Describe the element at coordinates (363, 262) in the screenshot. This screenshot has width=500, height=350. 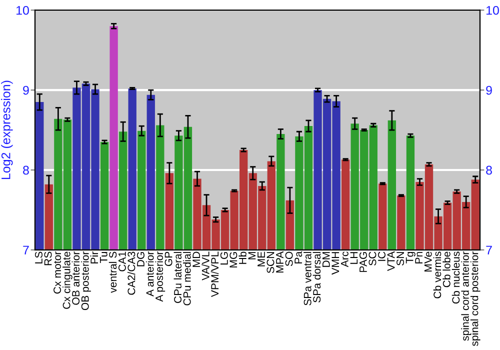
I see `x-tick-label: PAG` at that location.